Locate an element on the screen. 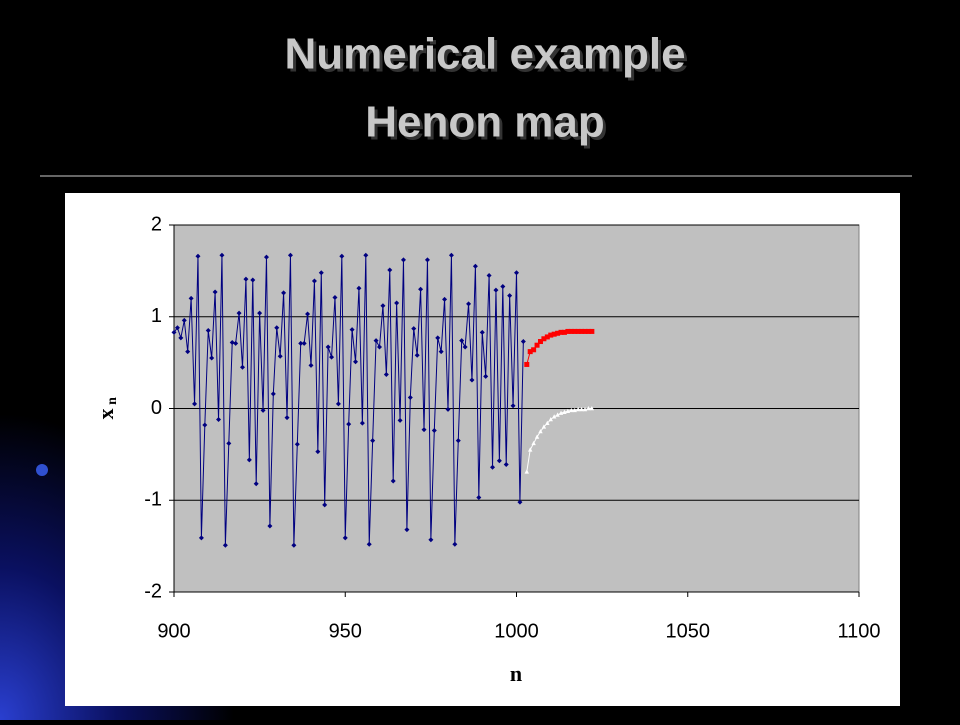 The width and height of the screenshot is (960, 725). y-tick-label: 2 is located at coordinates (156, 224).